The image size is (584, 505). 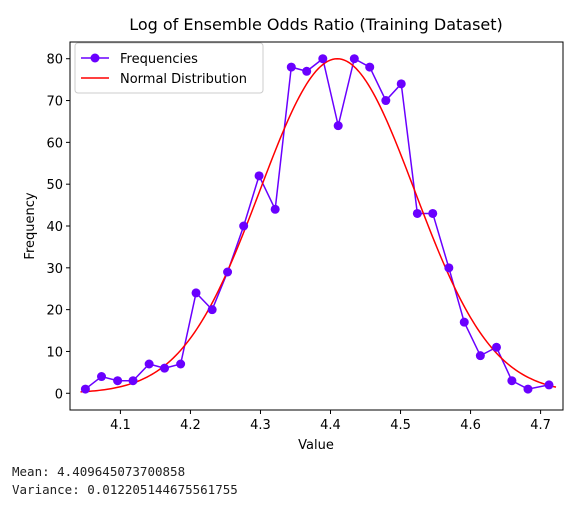 I want to click on mean-text: Mean: 4.409645073700858, so click(x=99, y=471).